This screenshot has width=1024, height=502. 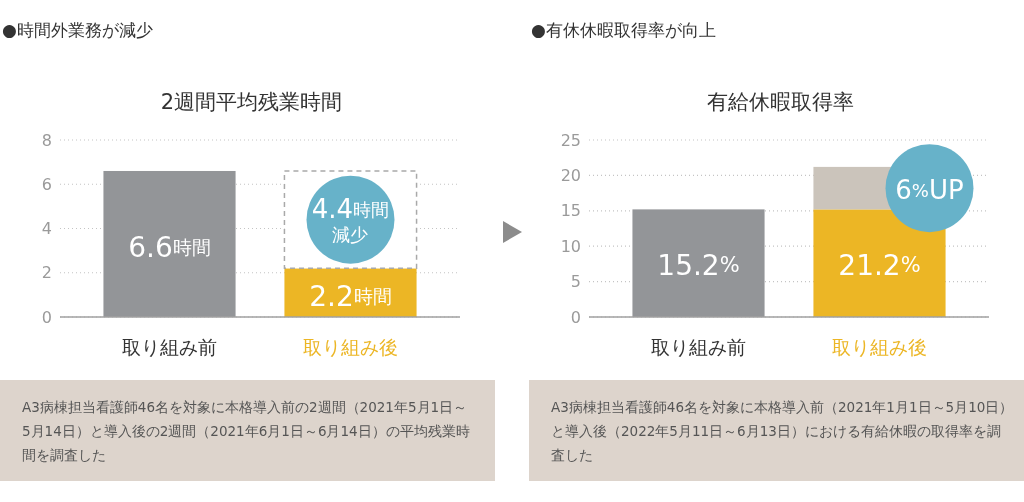 What do you see at coordinates (570, 246) in the screenshot?
I see `y-tick-label: 10` at bounding box center [570, 246].